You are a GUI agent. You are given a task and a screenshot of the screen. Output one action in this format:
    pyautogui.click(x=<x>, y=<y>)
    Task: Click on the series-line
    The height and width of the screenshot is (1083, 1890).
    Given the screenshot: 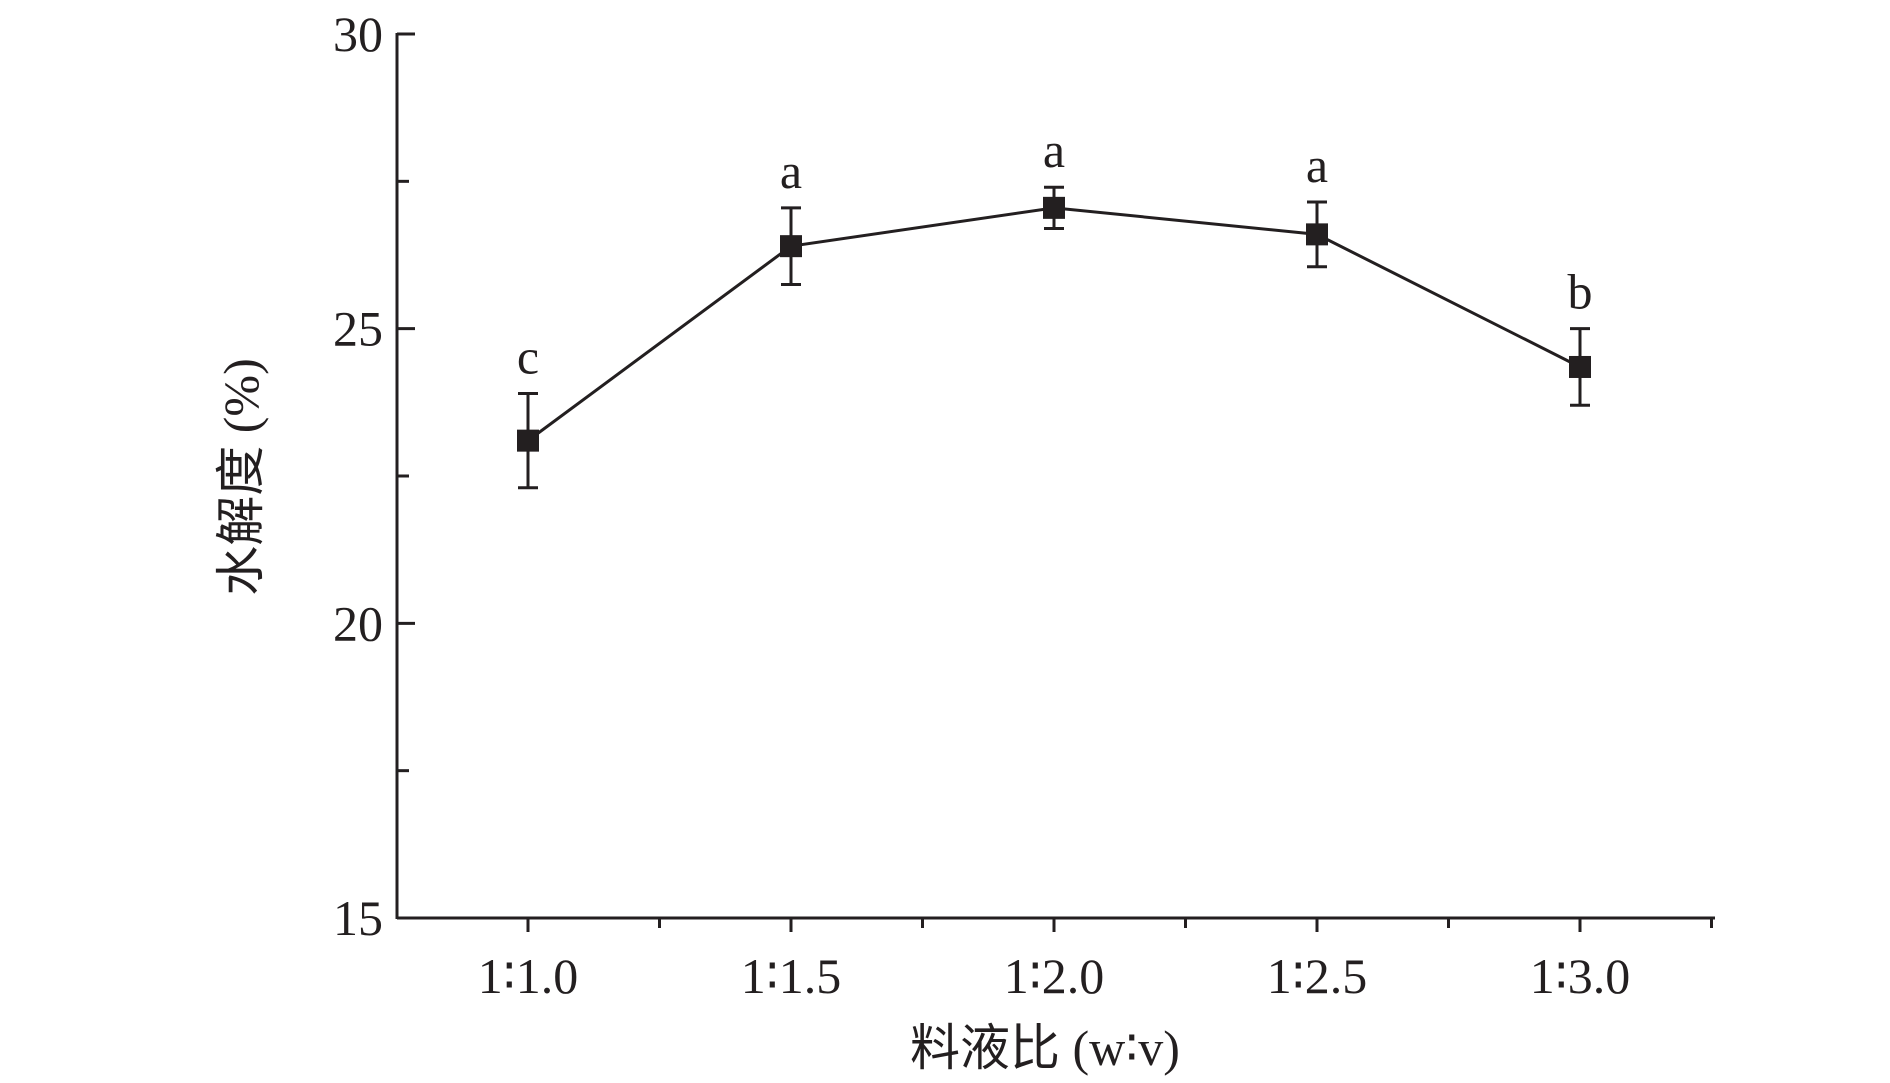 What is the action you would take?
    pyautogui.click(x=1054, y=324)
    